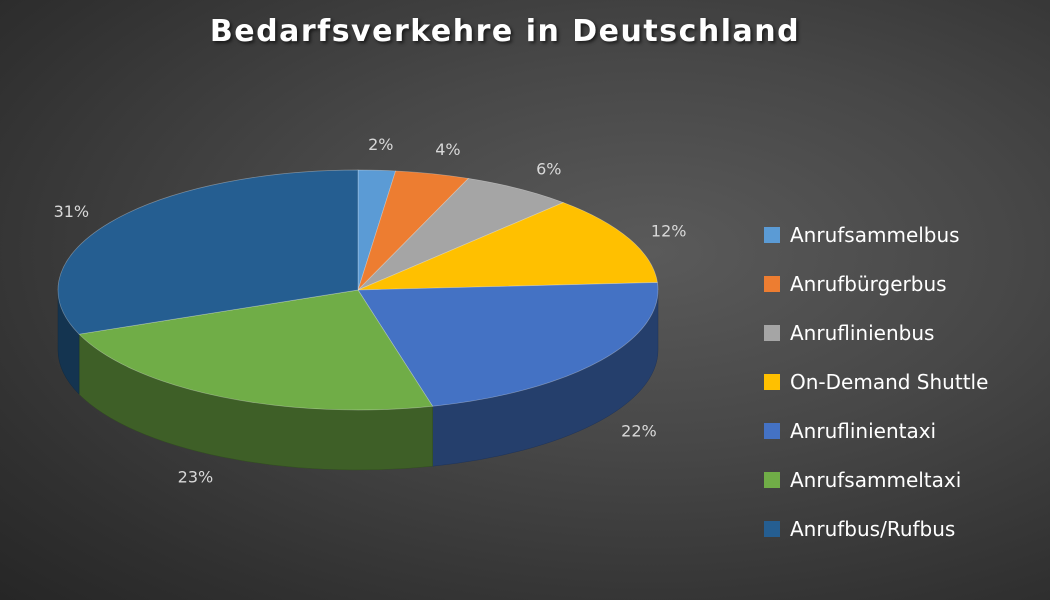 Image resolution: width=1050 pixels, height=600 pixels. What do you see at coordinates (380, 144) in the screenshot?
I see `data-label-anrufsammelbus: 2%` at bounding box center [380, 144].